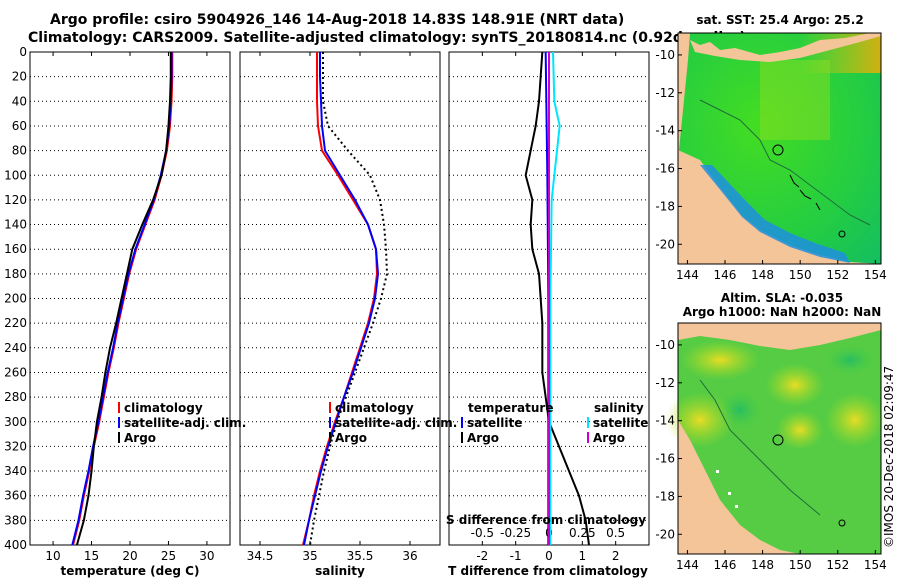 Image resolution: width=900 pixels, height=580 pixels. I want to click on credit-text: ©IMOS 20-Dec-2018 02:09:47, so click(889, 457).